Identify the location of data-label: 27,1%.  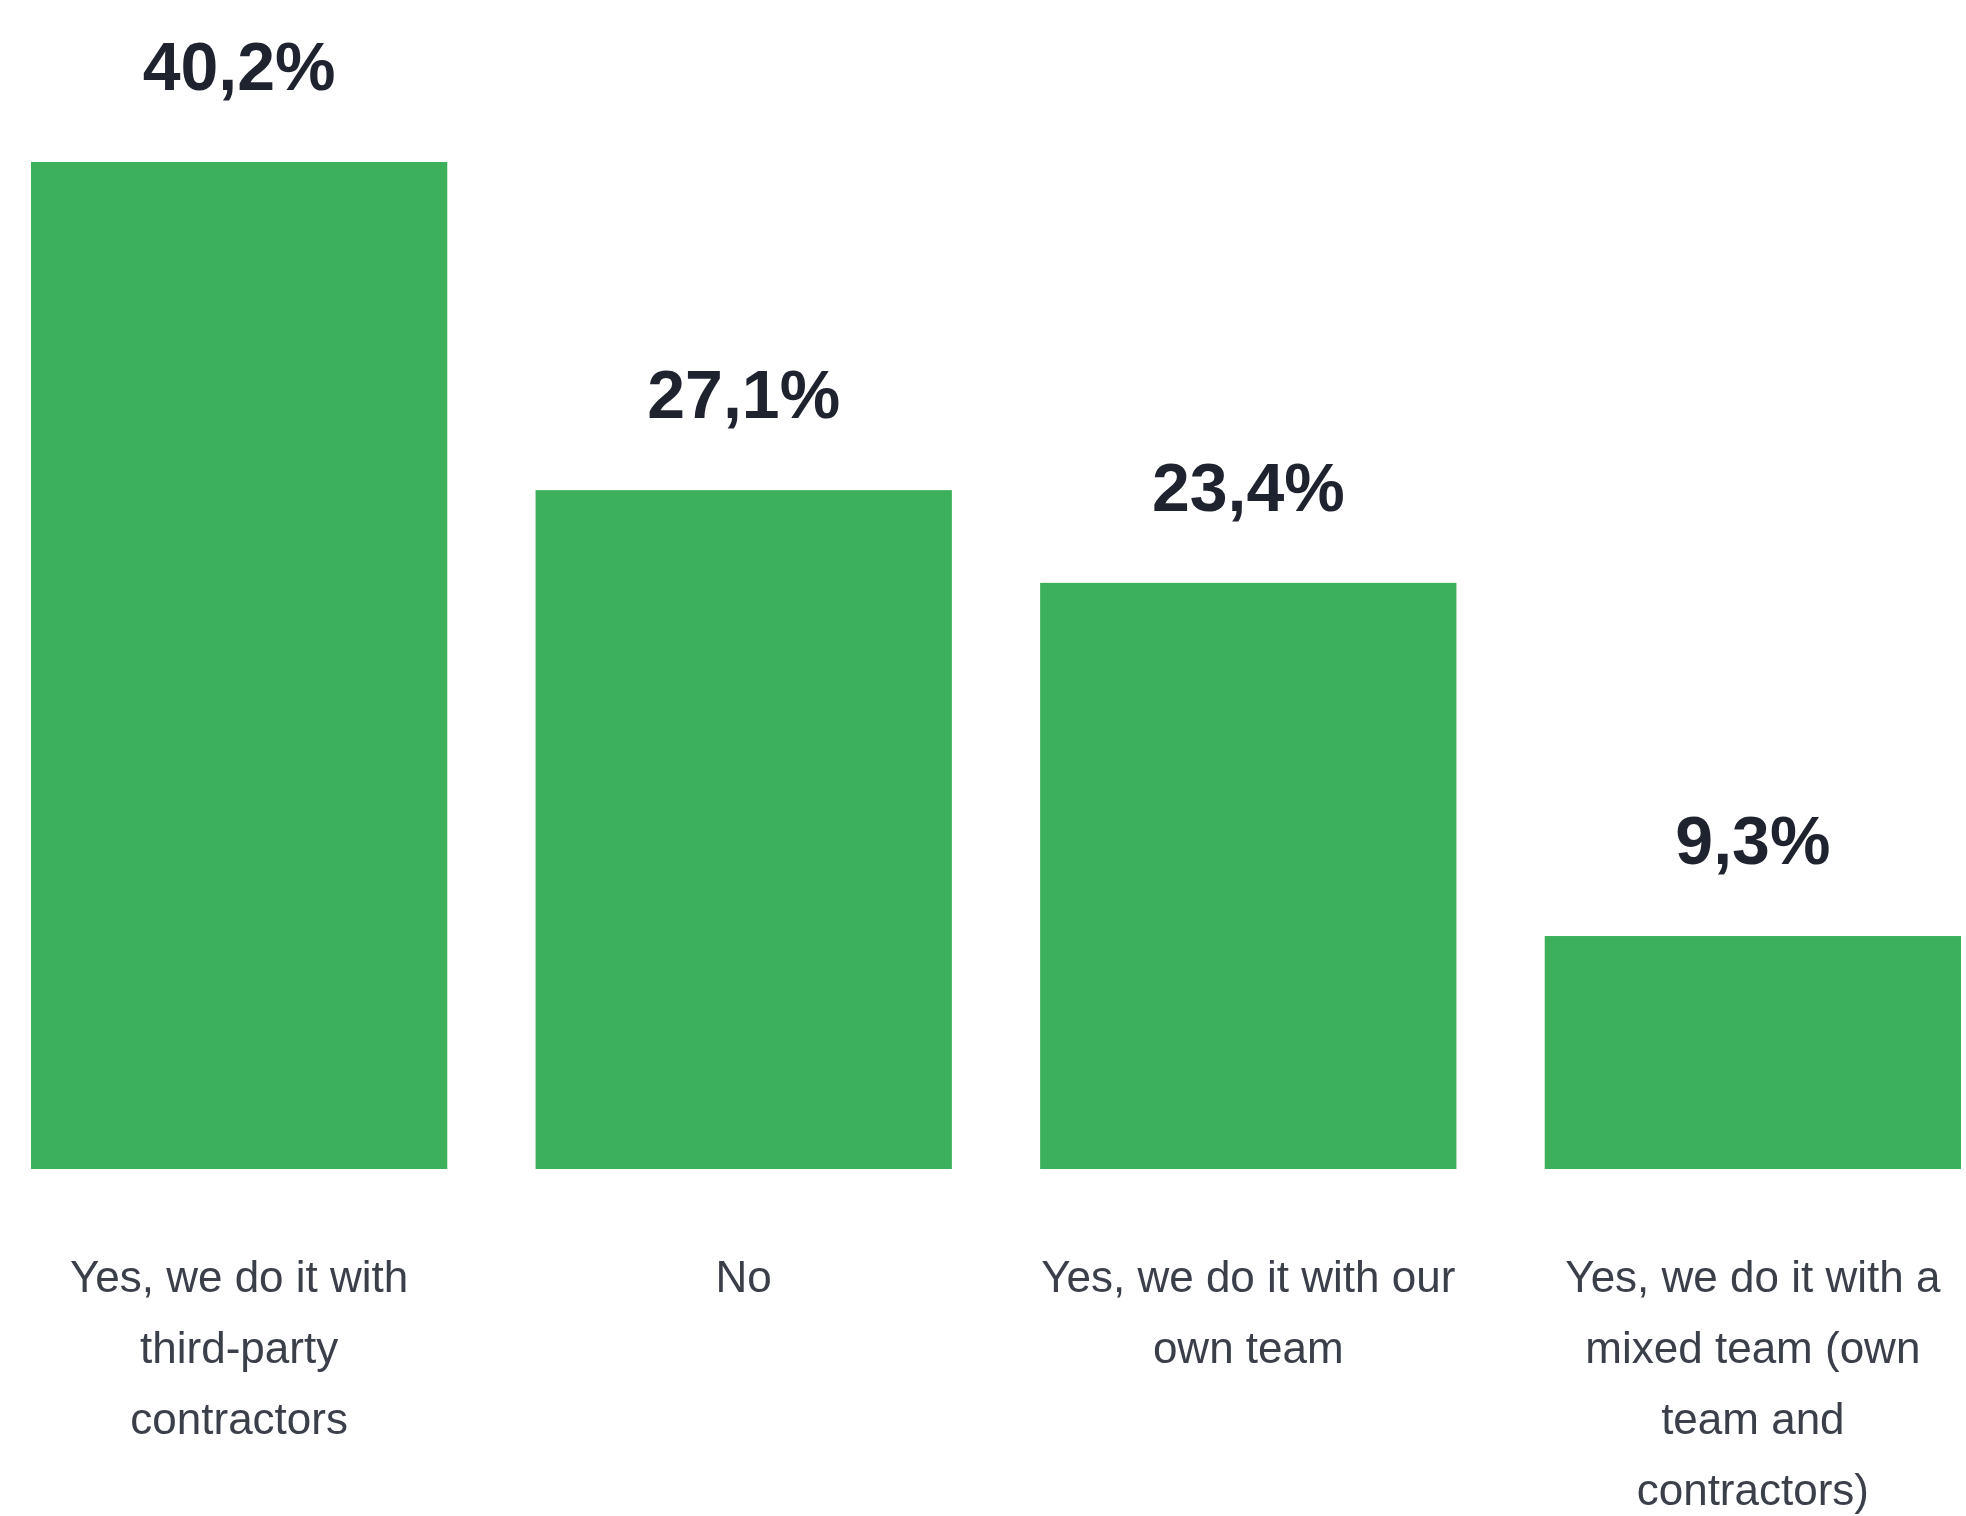
(744, 394).